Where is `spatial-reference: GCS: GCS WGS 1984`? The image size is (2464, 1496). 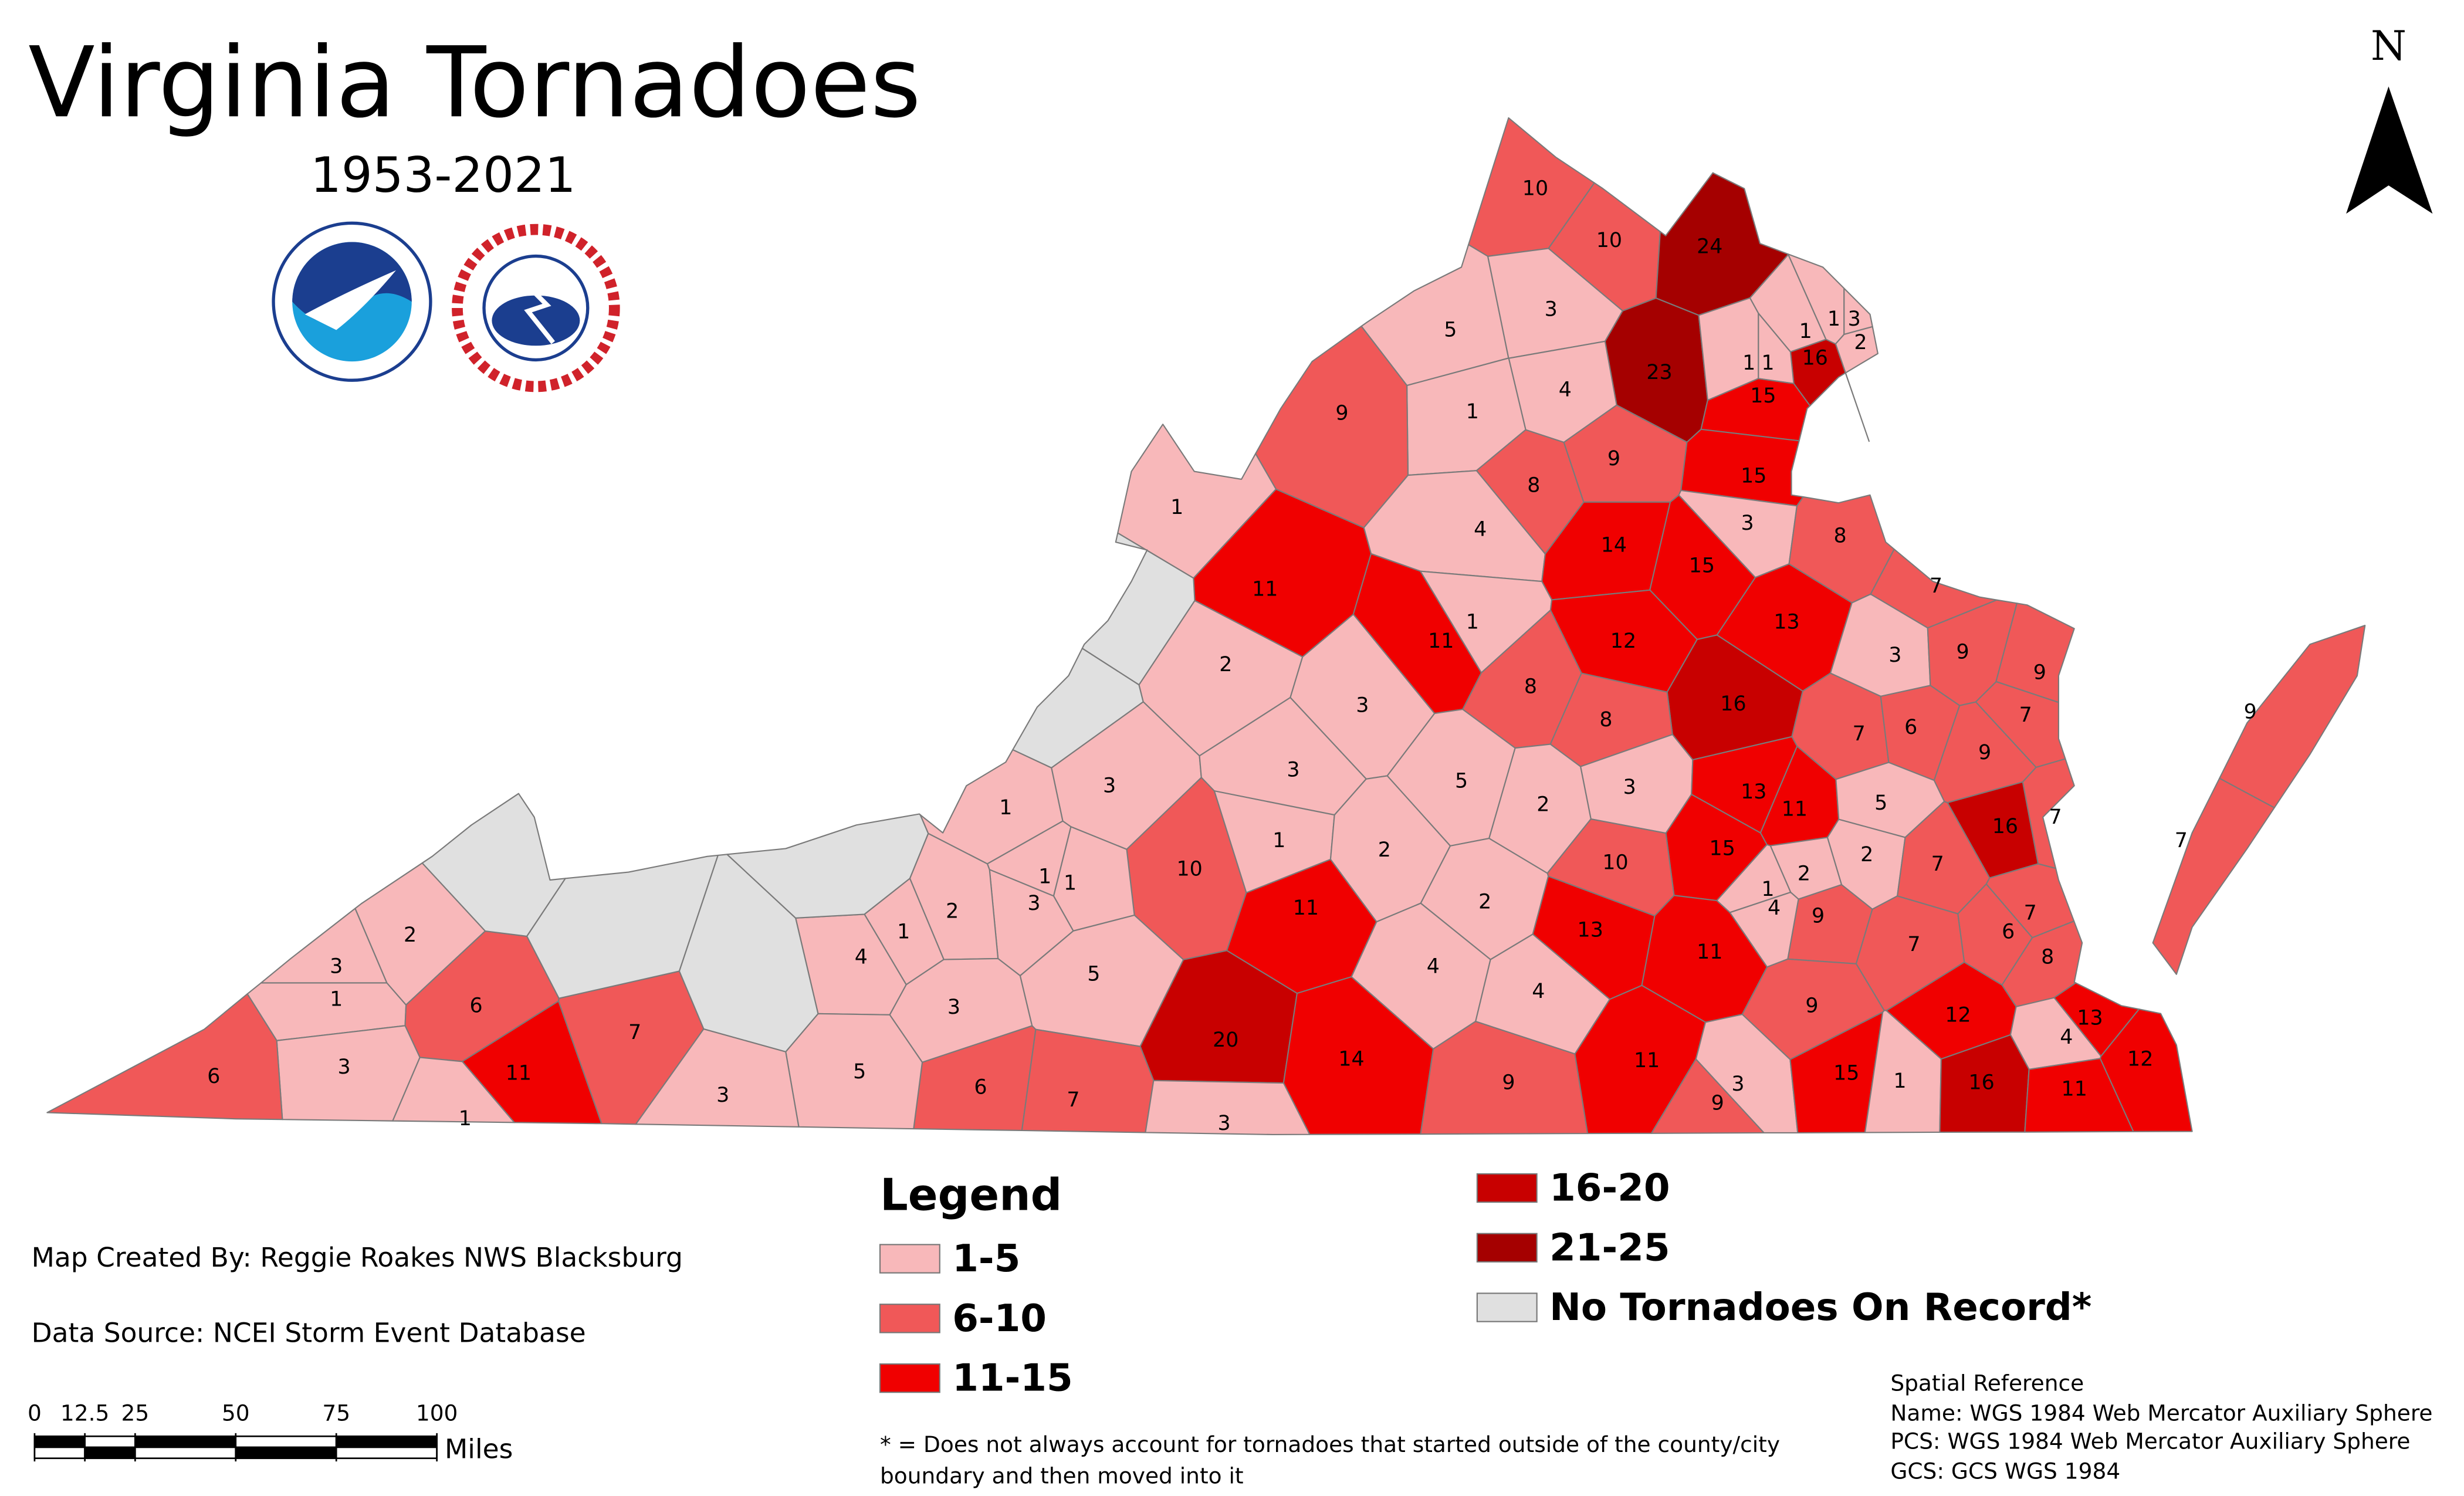
spatial-reference: GCS: GCS WGS 1984 is located at coordinates (2005, 1471).